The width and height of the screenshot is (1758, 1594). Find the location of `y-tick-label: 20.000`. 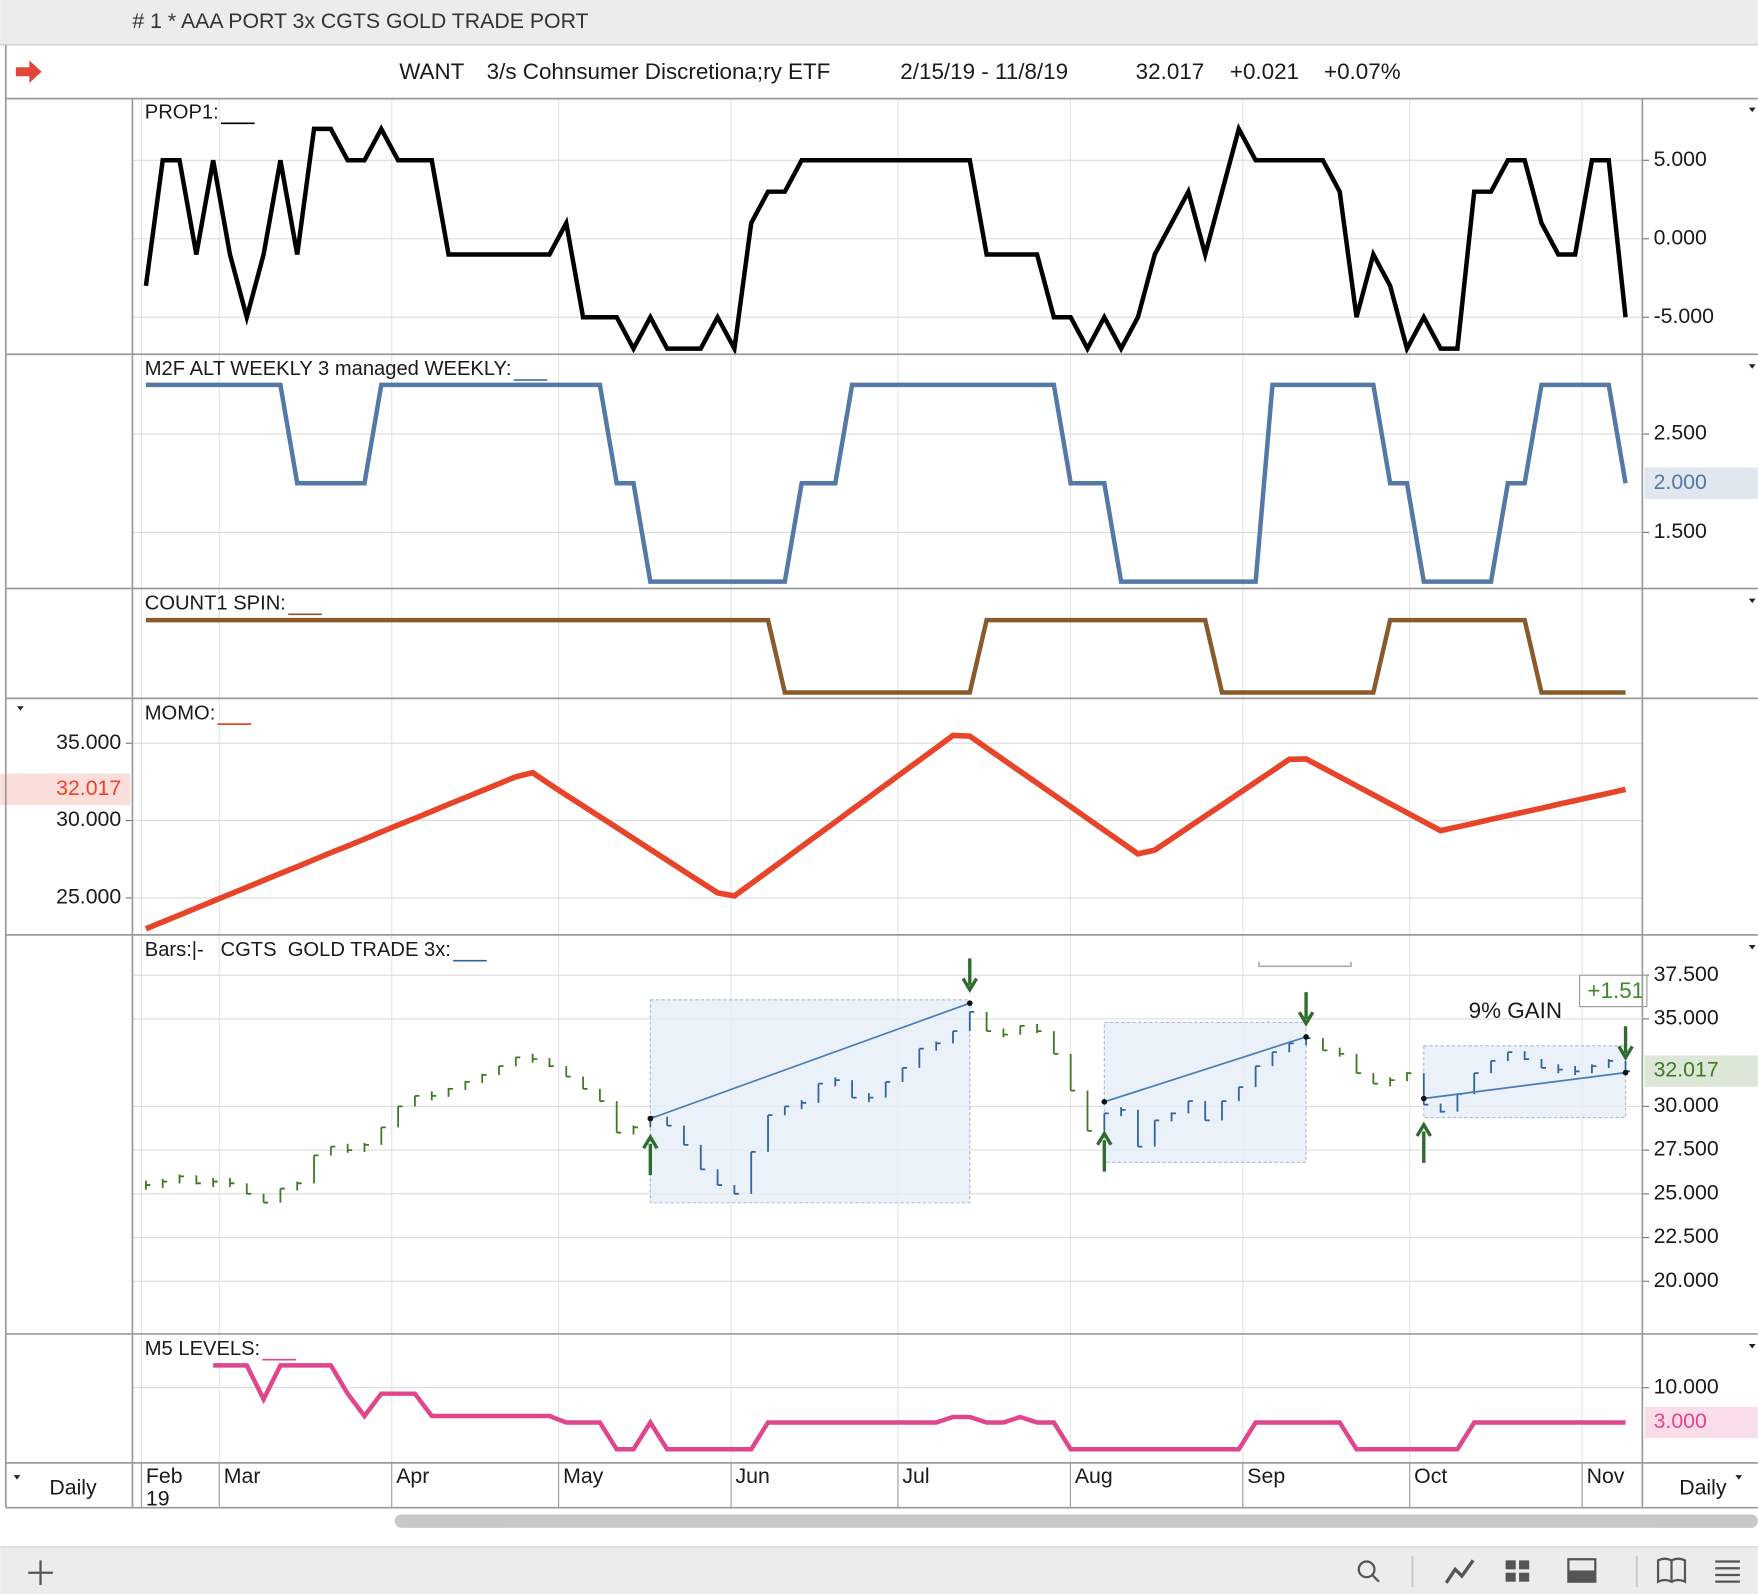

y-tick-label: 20.000 is located at coordinates (1686, 1280).